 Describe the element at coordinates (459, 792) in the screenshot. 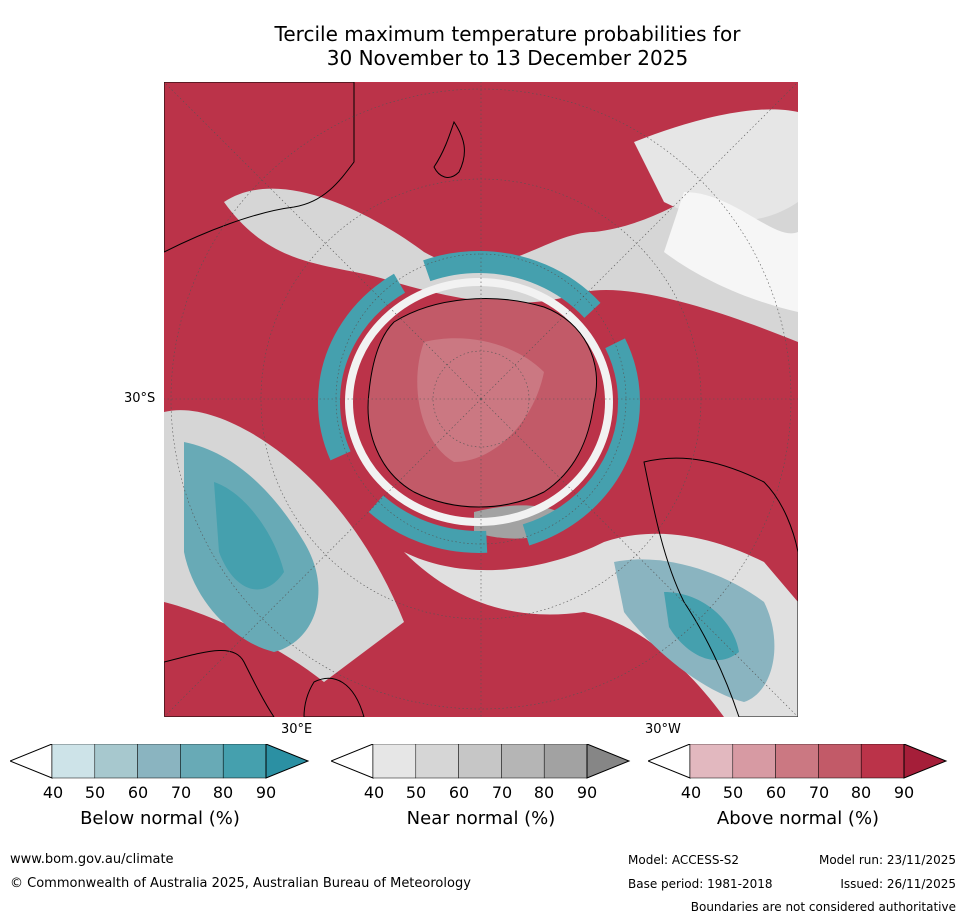

I see `tick-near-60: 60` at that location.